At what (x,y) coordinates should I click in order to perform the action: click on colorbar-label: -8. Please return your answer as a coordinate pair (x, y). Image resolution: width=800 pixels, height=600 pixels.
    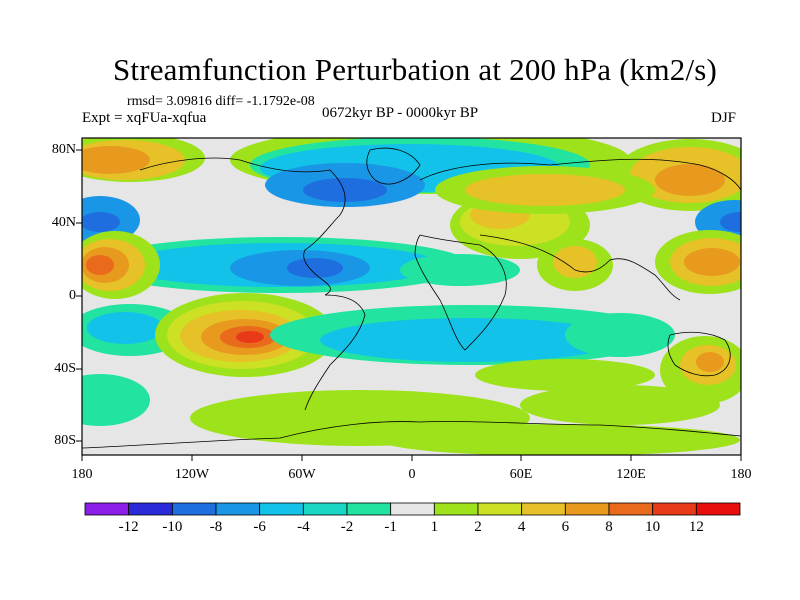
    Looking at the image, I should click on (216, 527).